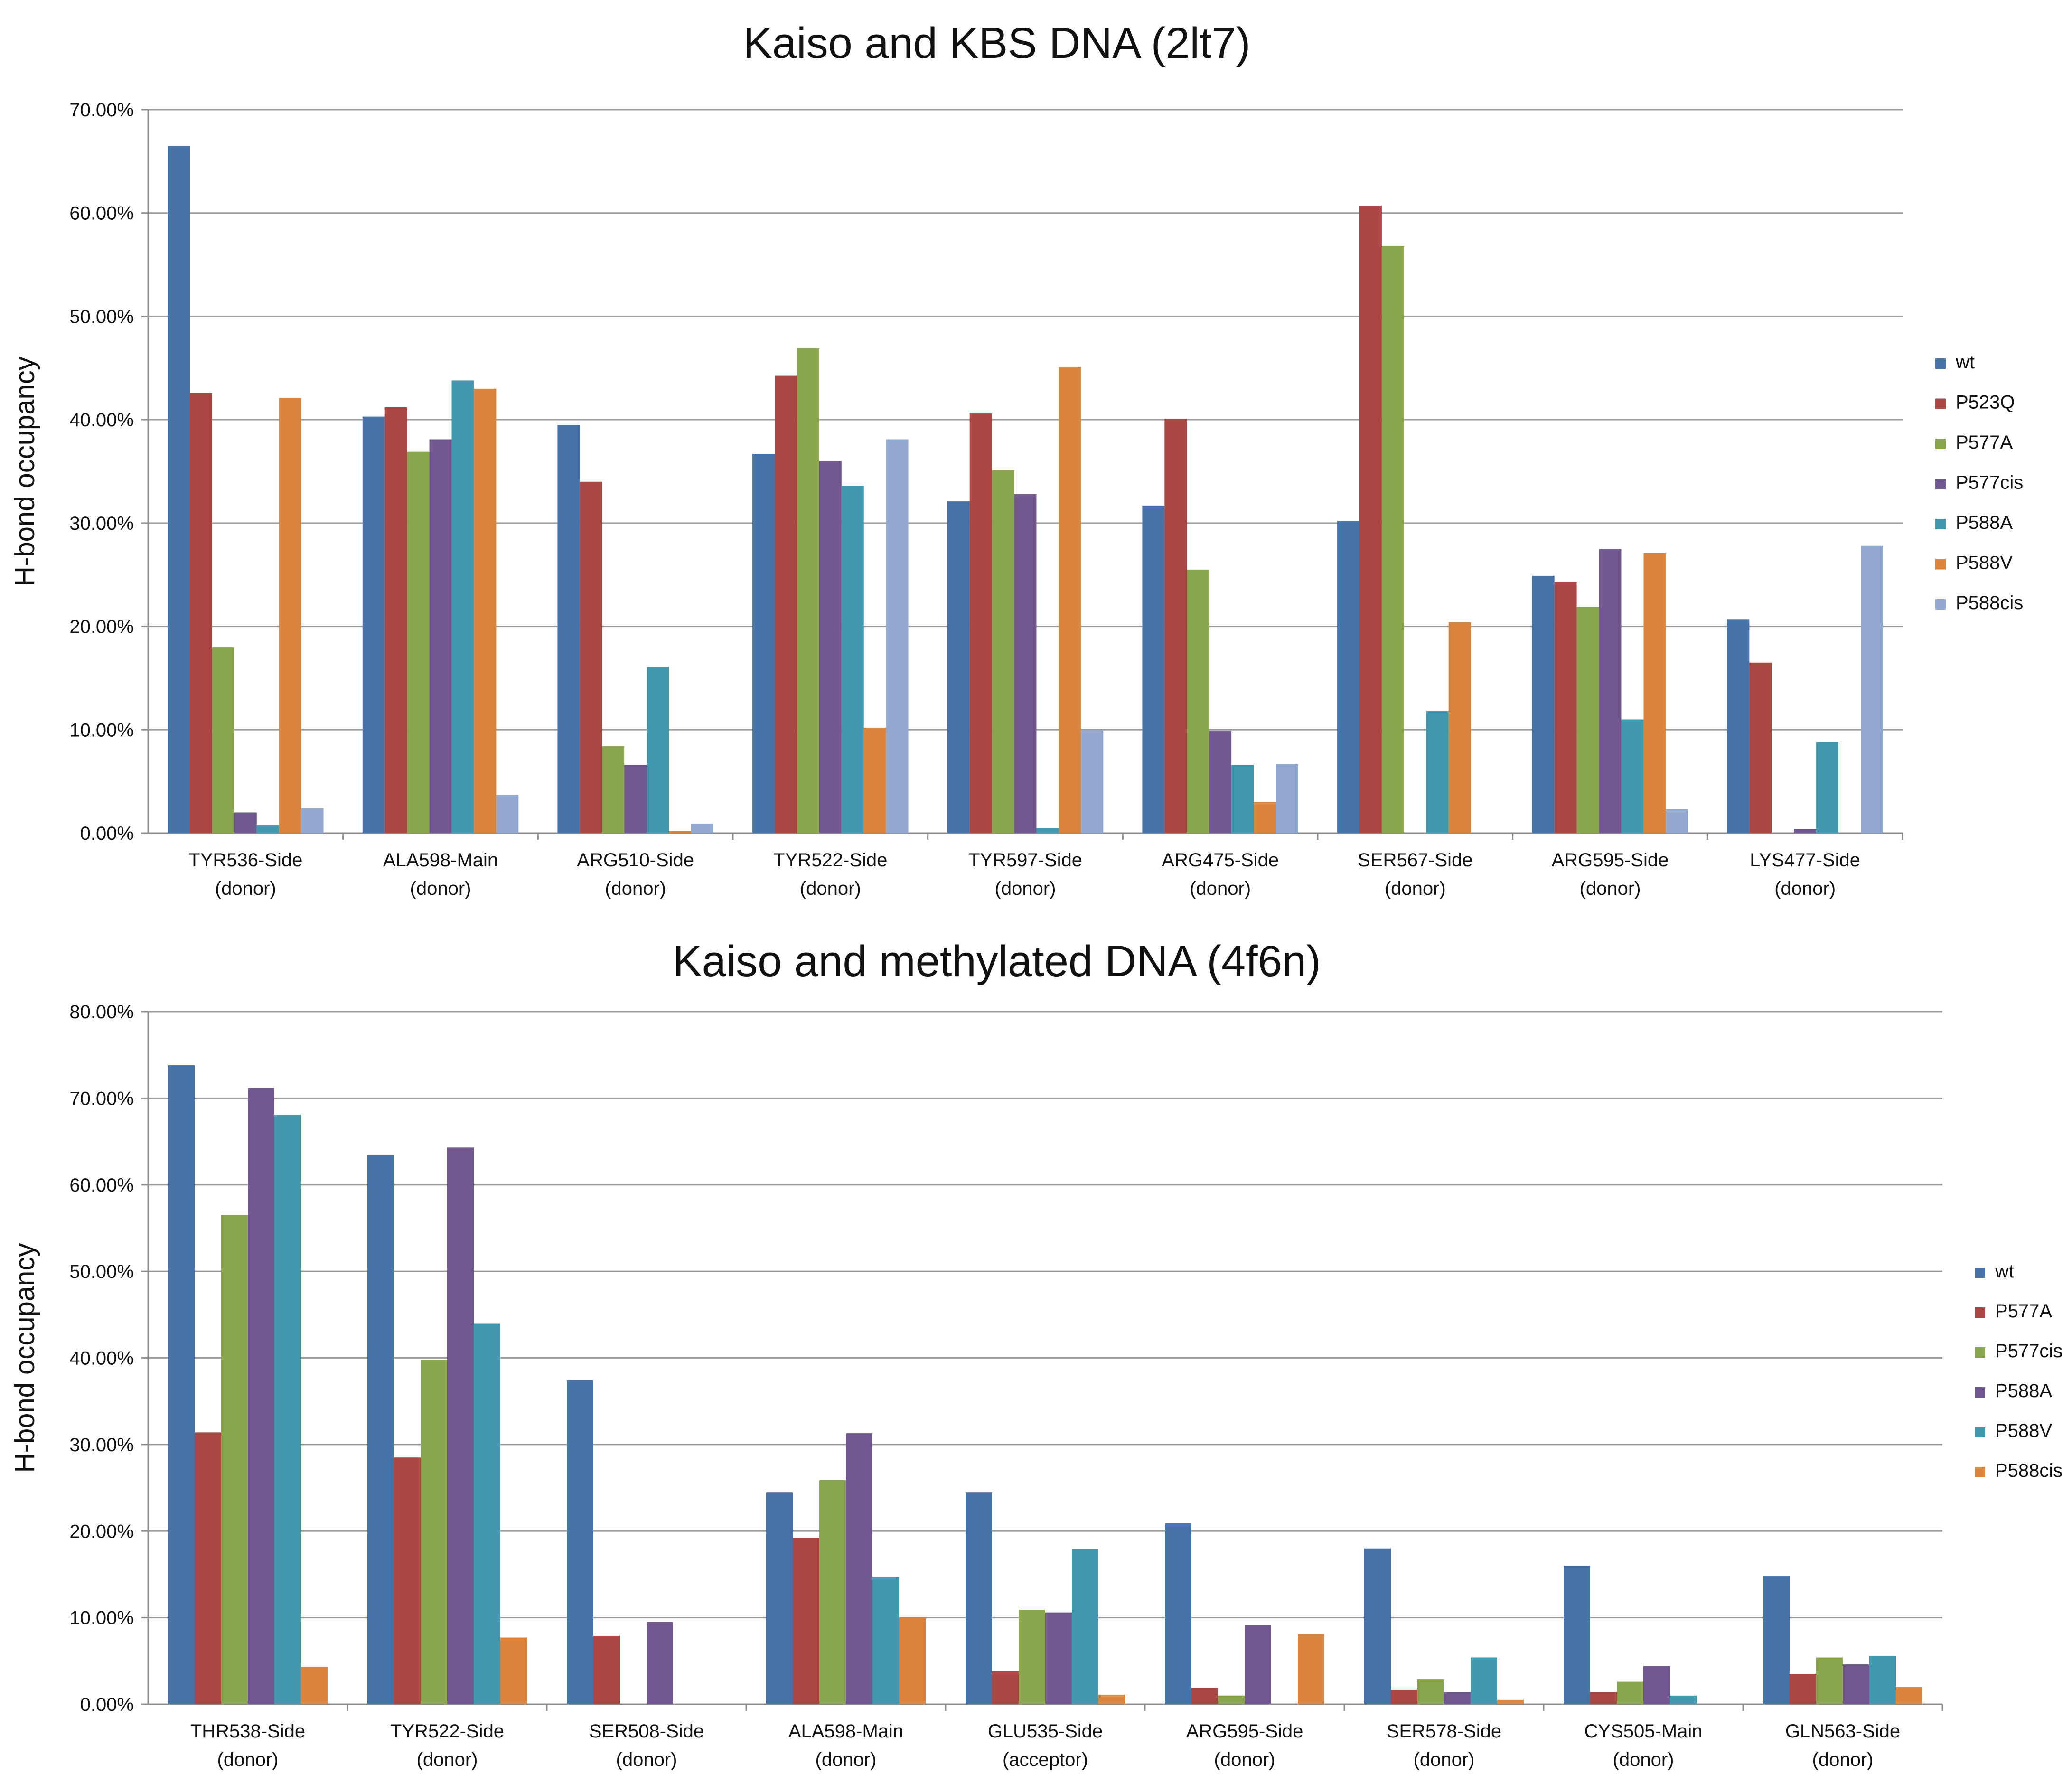  I want to click on bar-P588A-lys477-side, so click(1827, 787).